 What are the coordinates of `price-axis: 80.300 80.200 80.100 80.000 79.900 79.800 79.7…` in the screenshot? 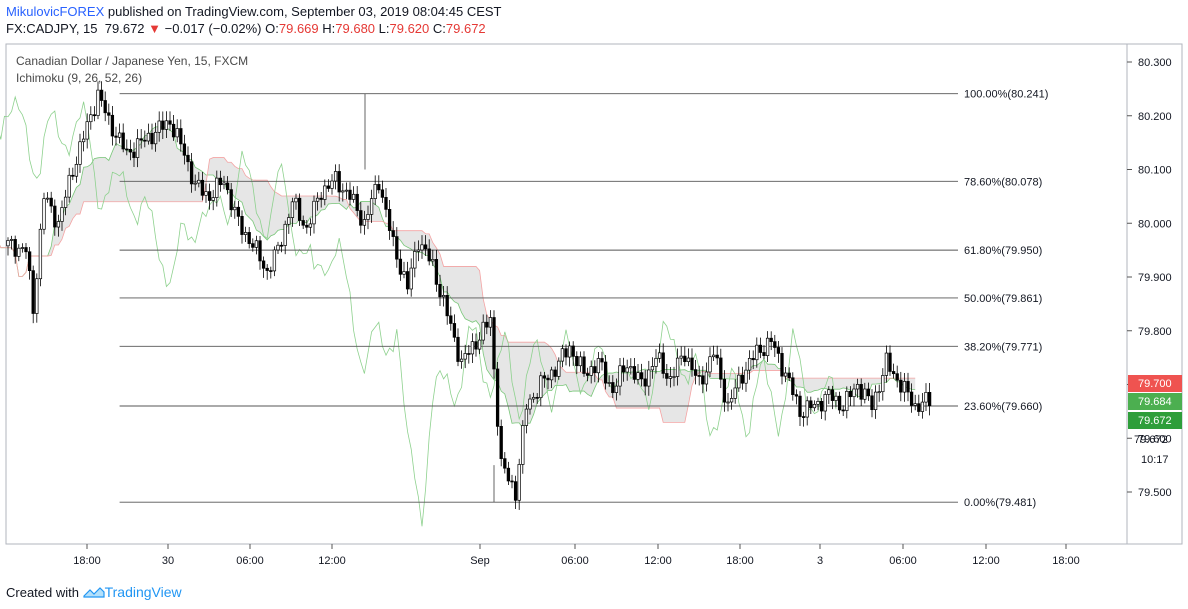 It's located at (1149, 278).